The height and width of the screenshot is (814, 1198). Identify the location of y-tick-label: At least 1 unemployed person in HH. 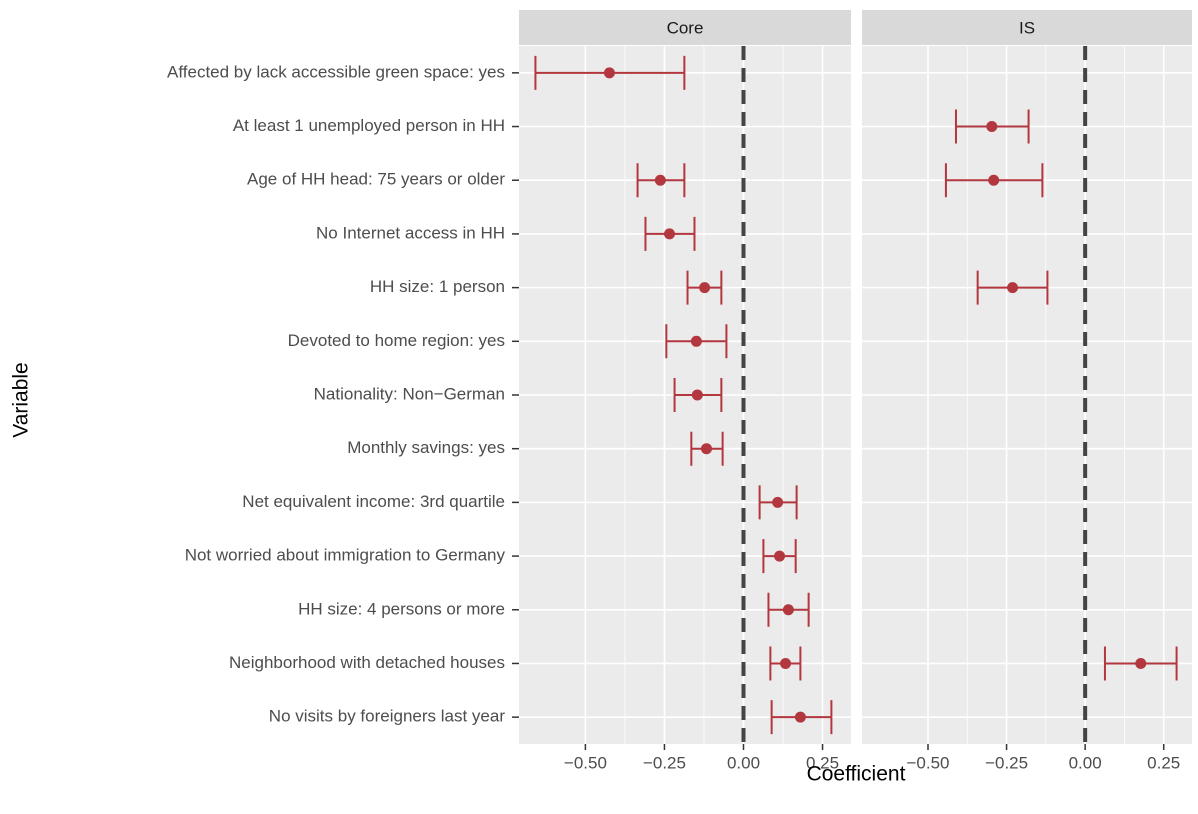
(369, 125).